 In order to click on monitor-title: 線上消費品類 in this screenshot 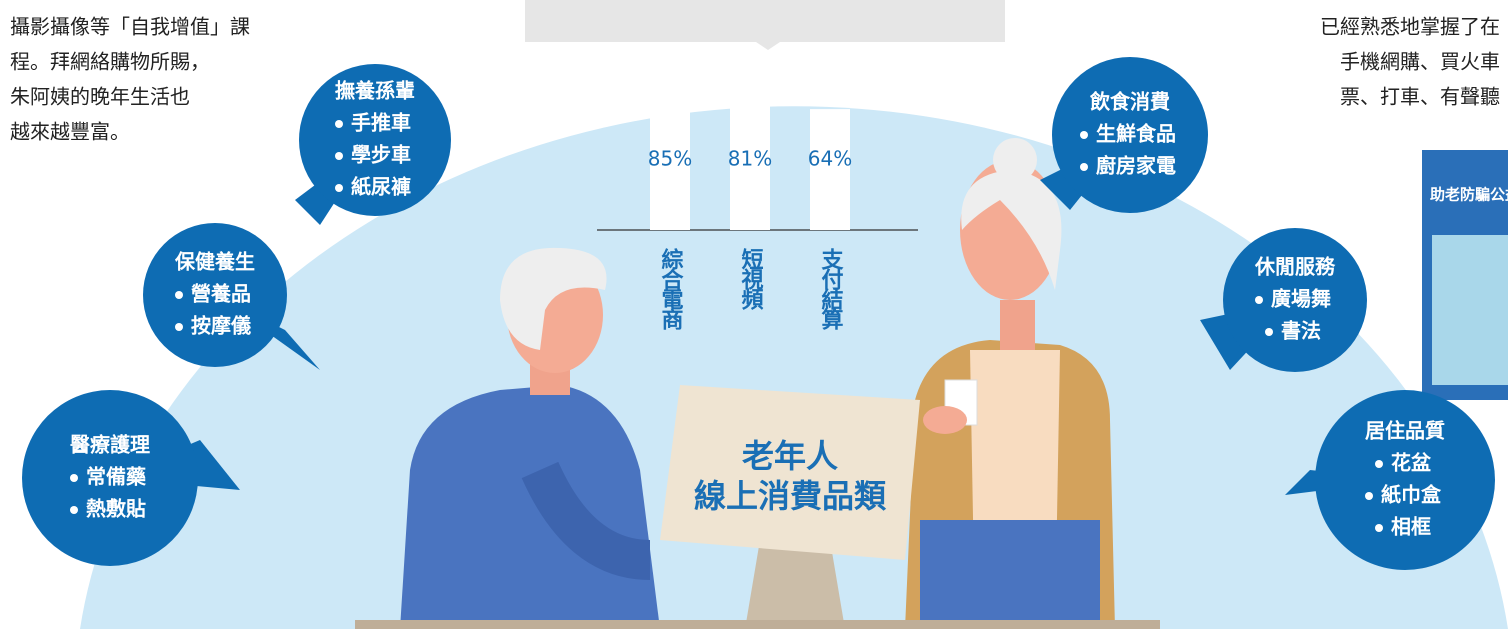, I will do `click(790, 496)`.